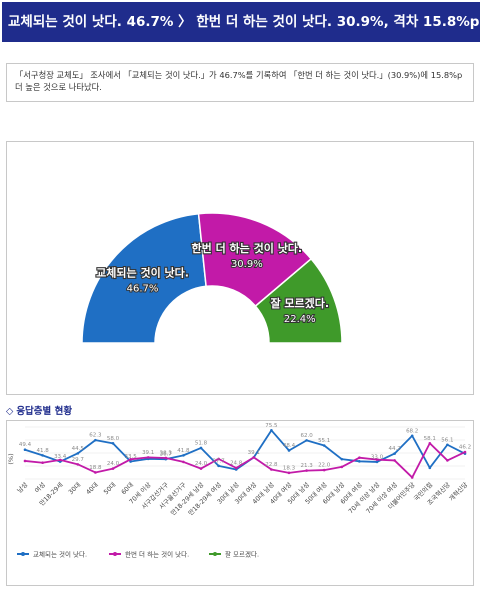 Image resolution: width=482 pixels, height=589 pixels. What do you see at coordinates (236, 464) in the screenshot?
I see `data-label: 24.8` at bounding box center [236, 464].